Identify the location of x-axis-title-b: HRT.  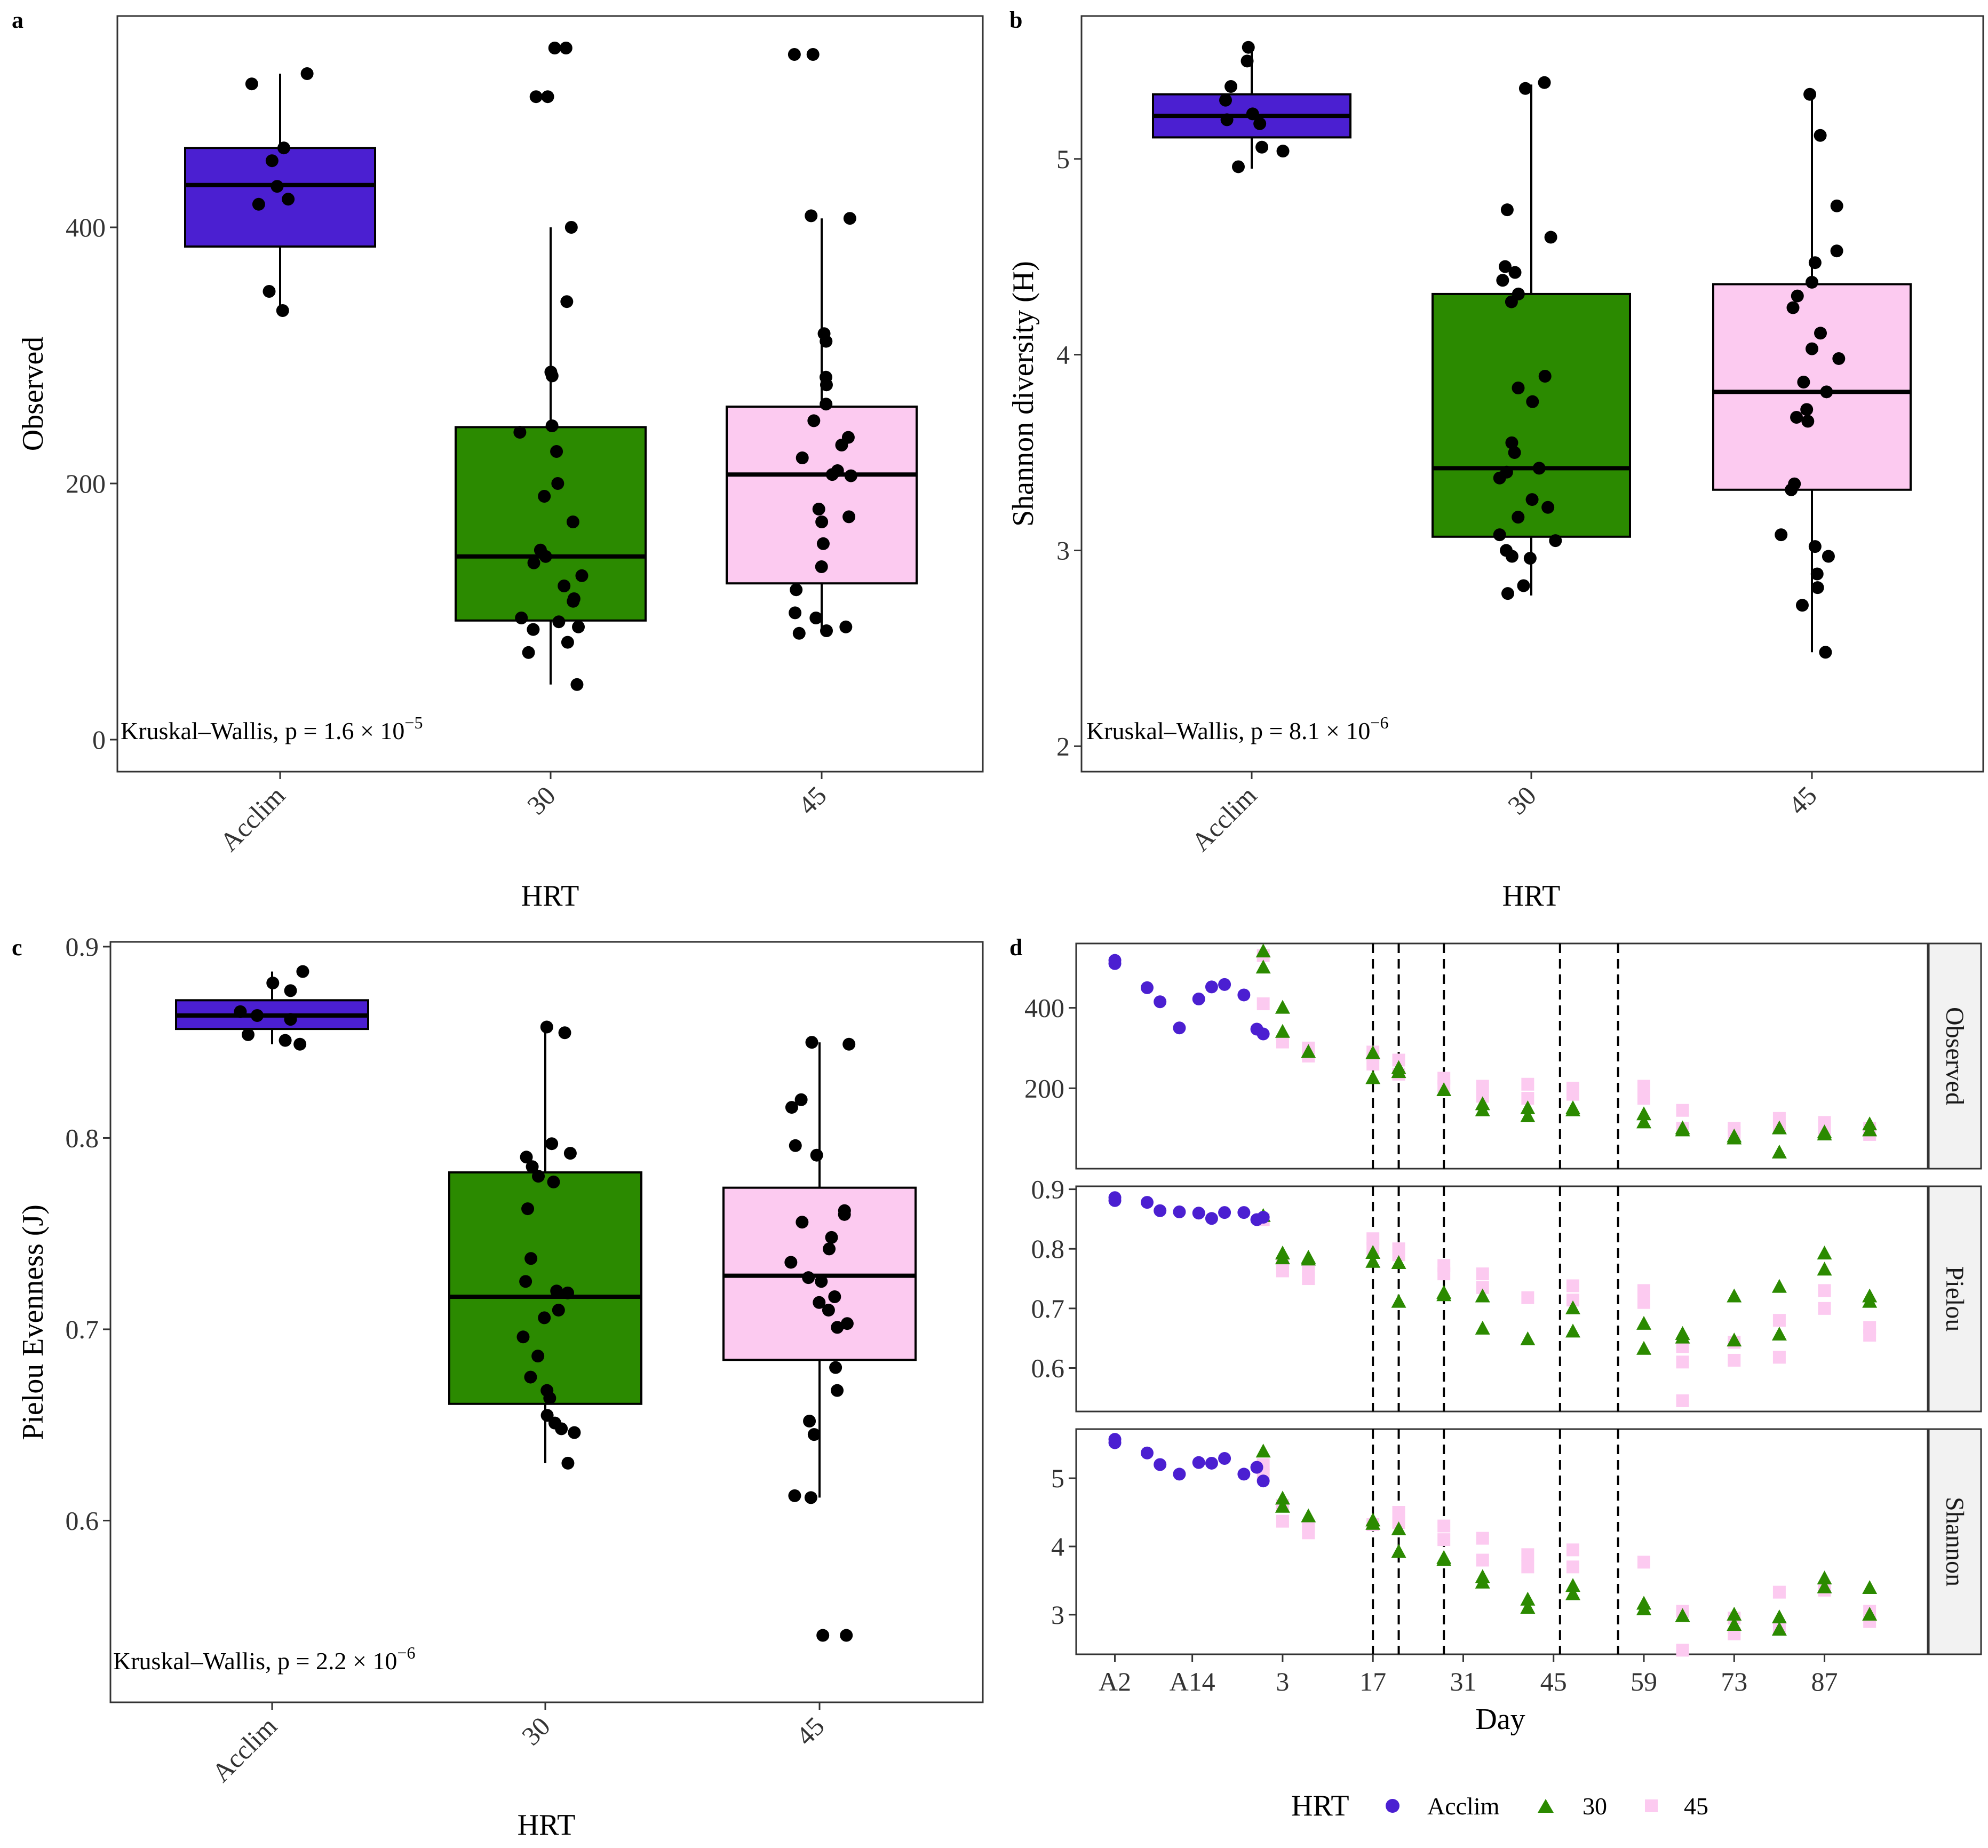
(1532, 896).